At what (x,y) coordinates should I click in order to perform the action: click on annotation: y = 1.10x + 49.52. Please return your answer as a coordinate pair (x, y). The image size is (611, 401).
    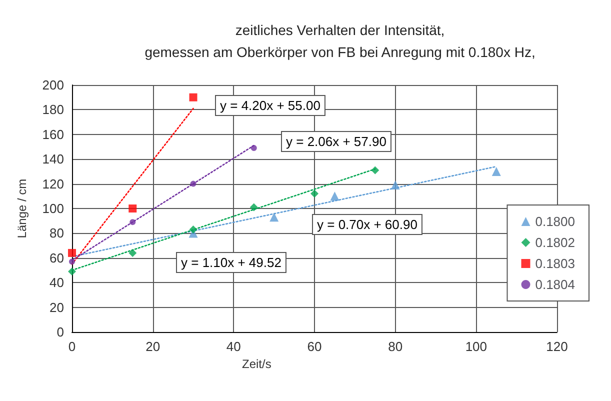
    Looking at the image, I should click on (231, 262).